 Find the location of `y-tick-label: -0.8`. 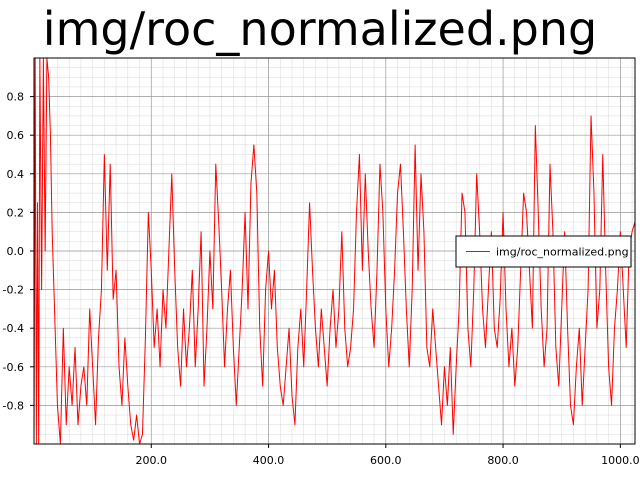

y-tick-label: -0.8 is located at coordinates (13, 405).